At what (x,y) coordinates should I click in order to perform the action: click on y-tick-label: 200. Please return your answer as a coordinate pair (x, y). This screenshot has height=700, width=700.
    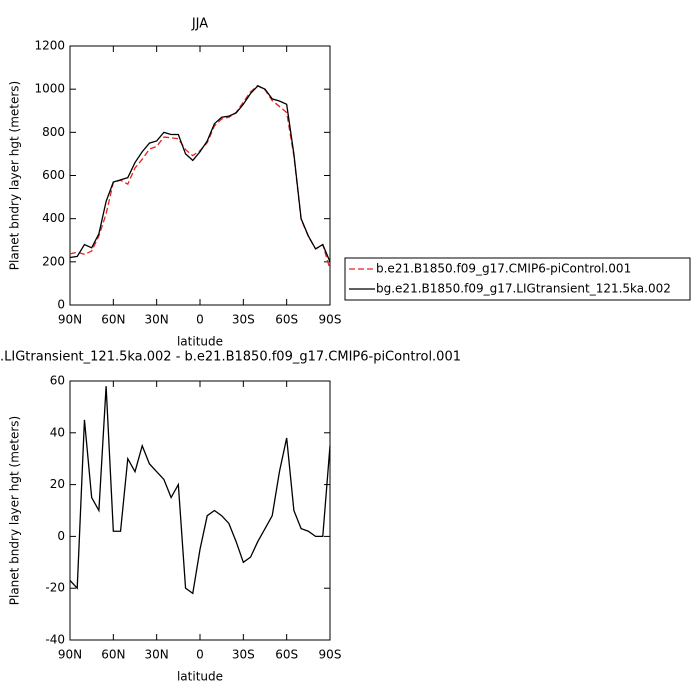
    Looking at the image, I should click on (53, 261).